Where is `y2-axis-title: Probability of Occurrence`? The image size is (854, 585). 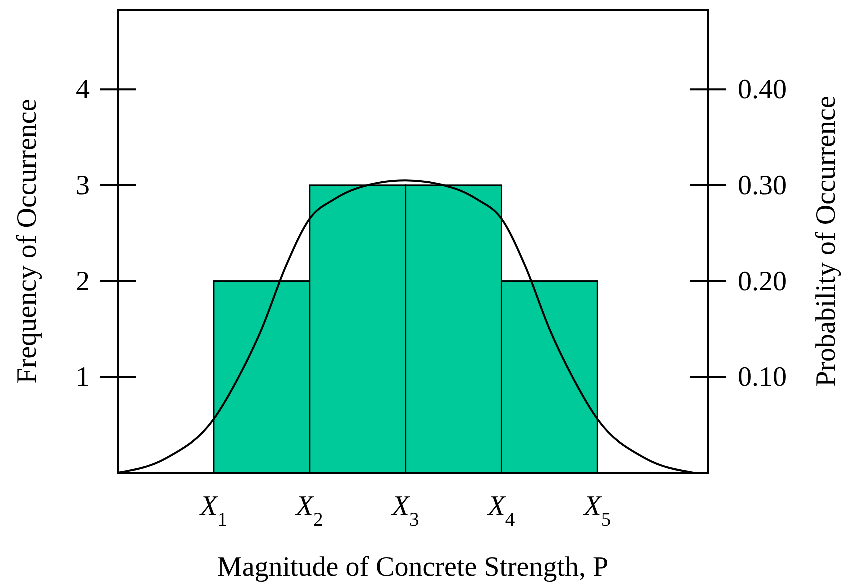
y2-axis-title: Probability of Occurrence is located at coordinates (826, 241).